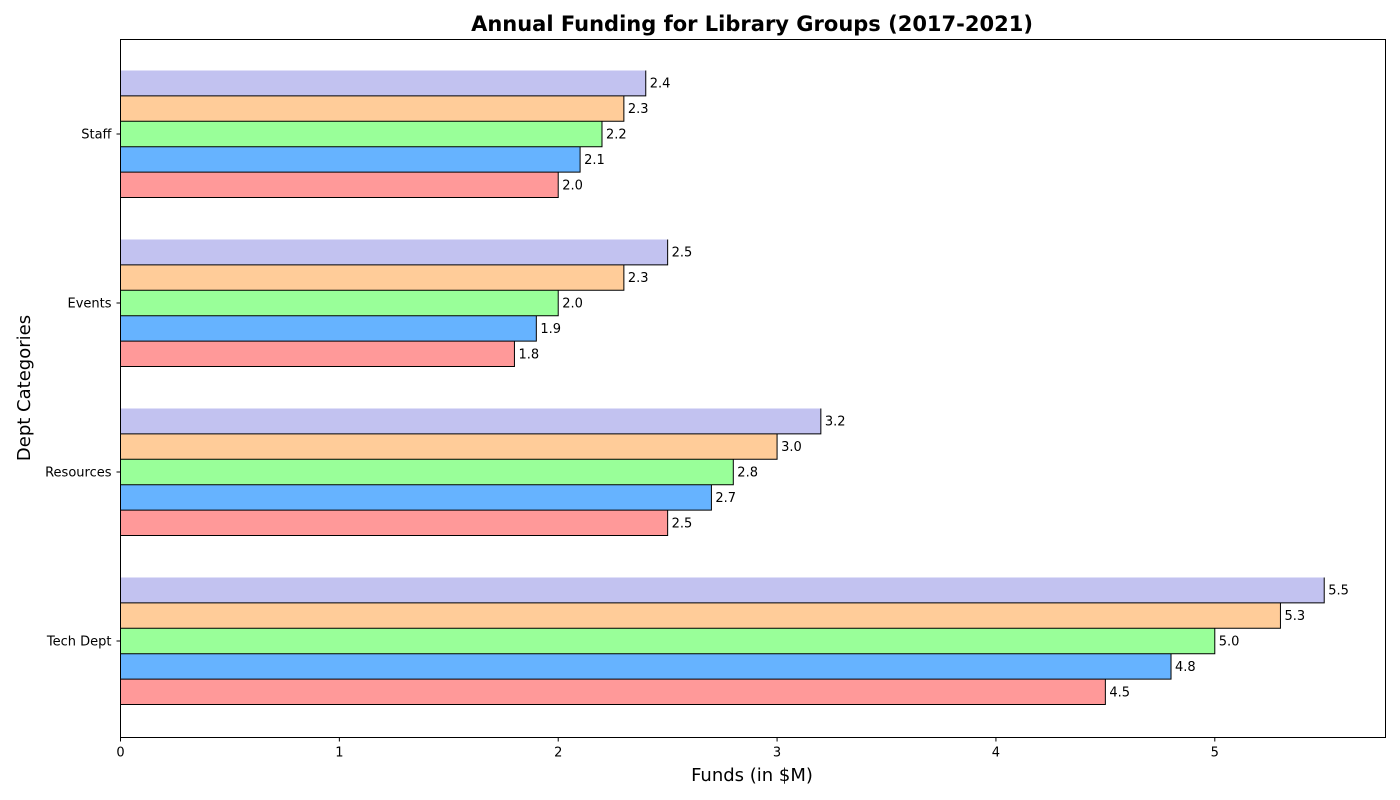  Describe the element at coordinates (747, 473) in the screenshot. I see `data-label-resources-2019: 2.8` at that location.